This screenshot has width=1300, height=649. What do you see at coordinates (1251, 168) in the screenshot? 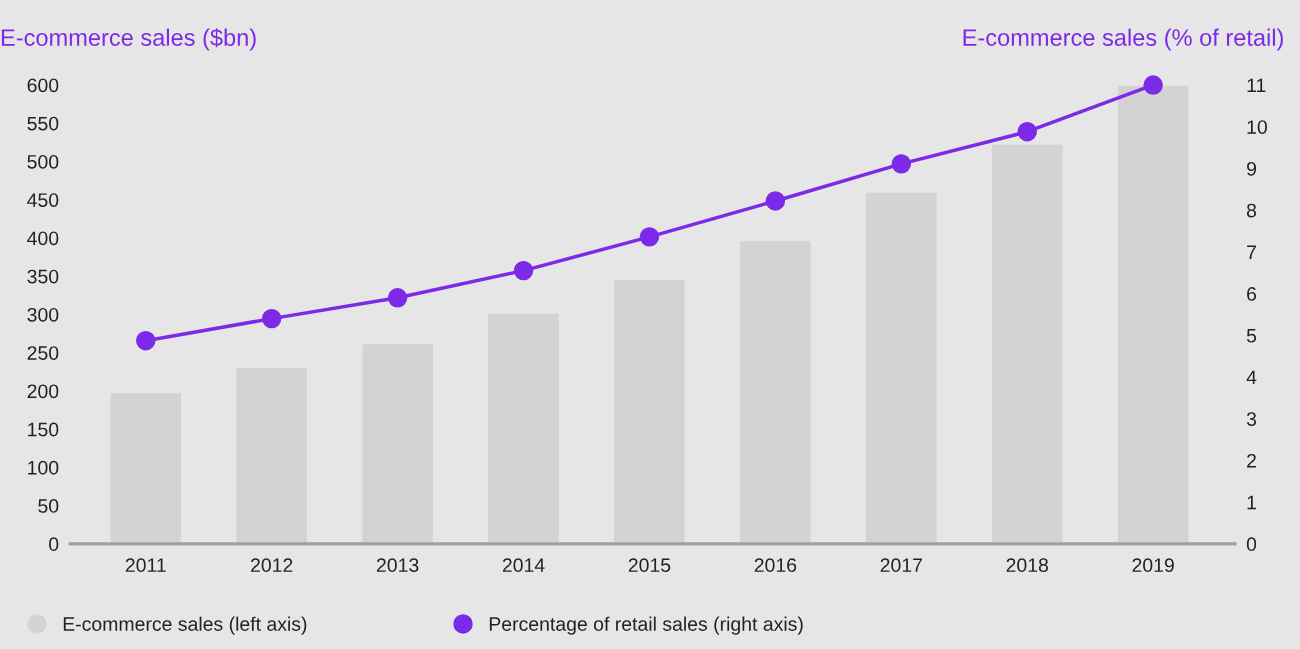
I see `y2-tick-label: 9` at bounding box center [1251, 168].